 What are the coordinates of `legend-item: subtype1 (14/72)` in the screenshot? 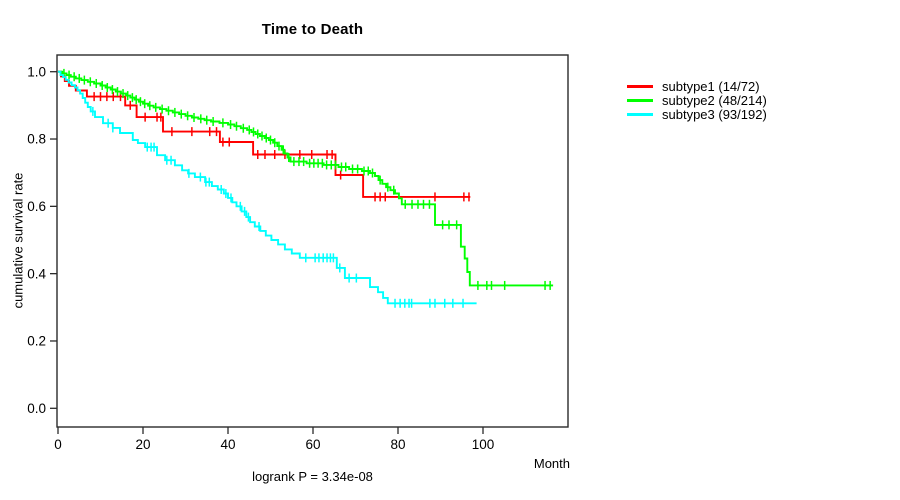 It's located at (697, 86).